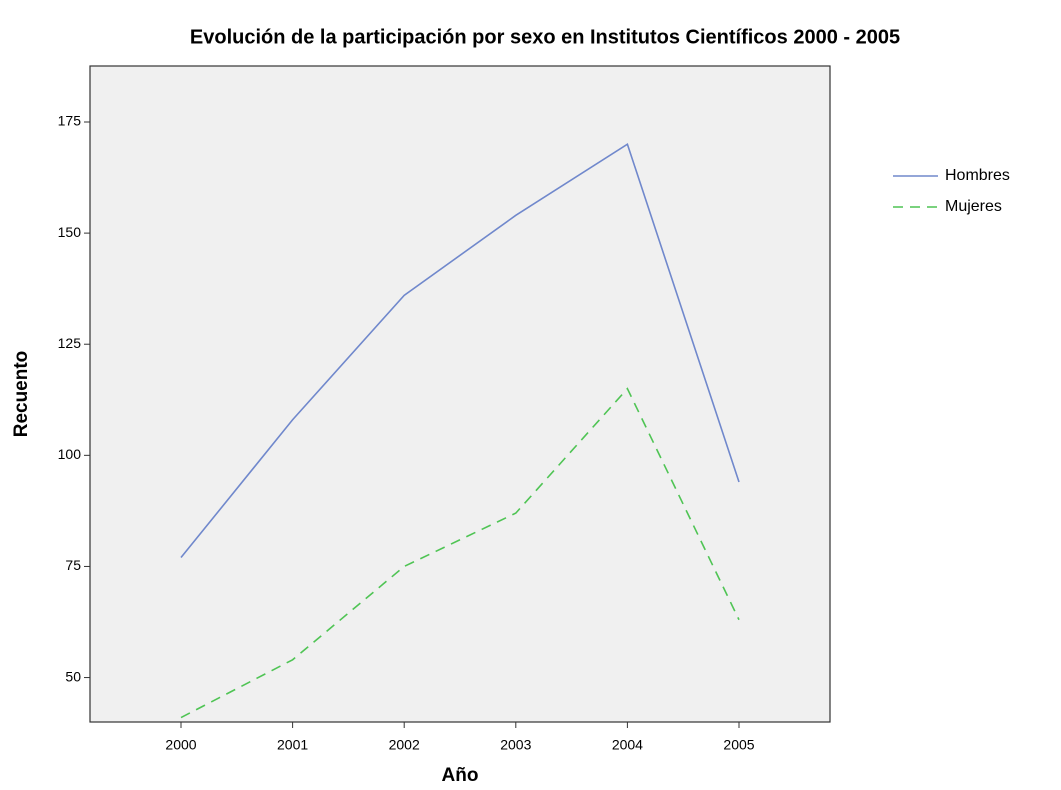 This screenshot has width=1061, height=790. Describe the element at coordinates (738, 745) in the screenshot. I see `x-tick-label: 2005` at that location.